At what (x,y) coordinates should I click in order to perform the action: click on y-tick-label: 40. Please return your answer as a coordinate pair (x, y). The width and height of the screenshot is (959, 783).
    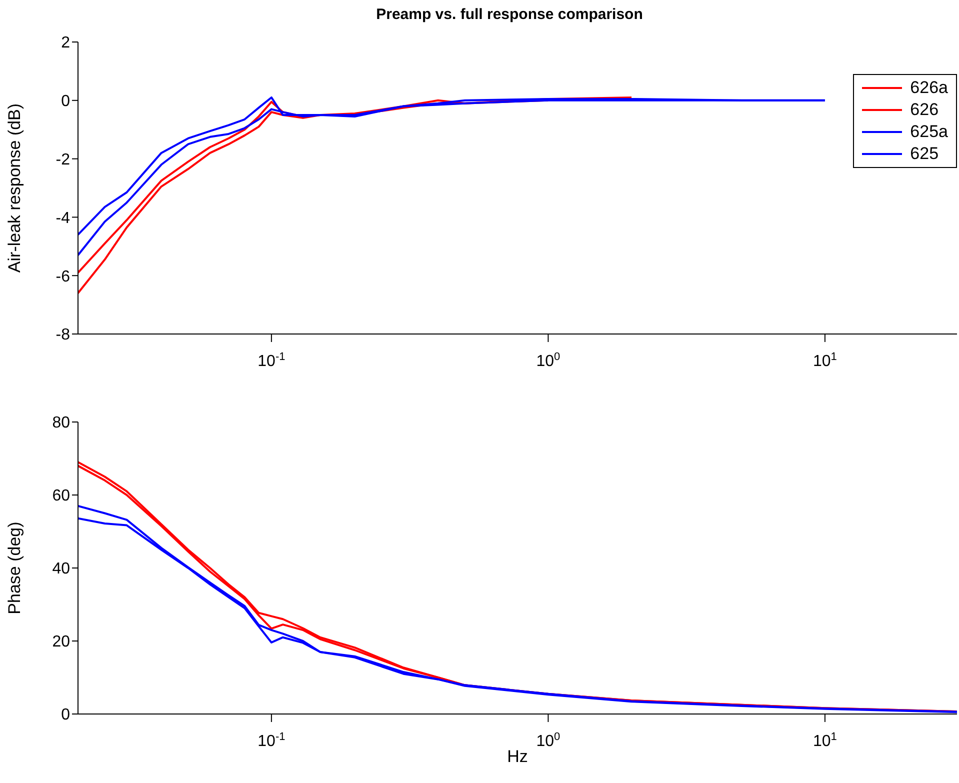
    Looking at the image, I should click on (61, 569).